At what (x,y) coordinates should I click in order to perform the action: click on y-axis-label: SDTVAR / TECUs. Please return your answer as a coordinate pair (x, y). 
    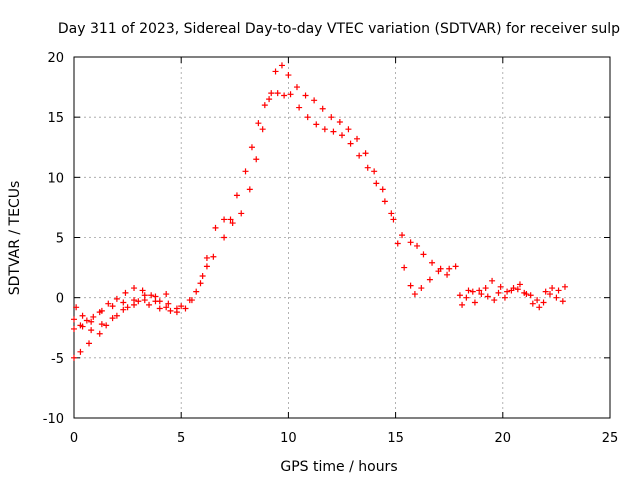
    Looking at the image, I should click on (15, 238).